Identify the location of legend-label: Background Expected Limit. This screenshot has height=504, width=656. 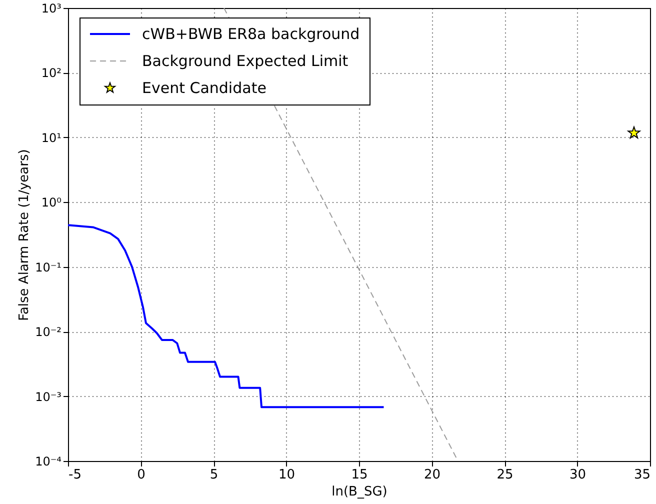
(245, 61).